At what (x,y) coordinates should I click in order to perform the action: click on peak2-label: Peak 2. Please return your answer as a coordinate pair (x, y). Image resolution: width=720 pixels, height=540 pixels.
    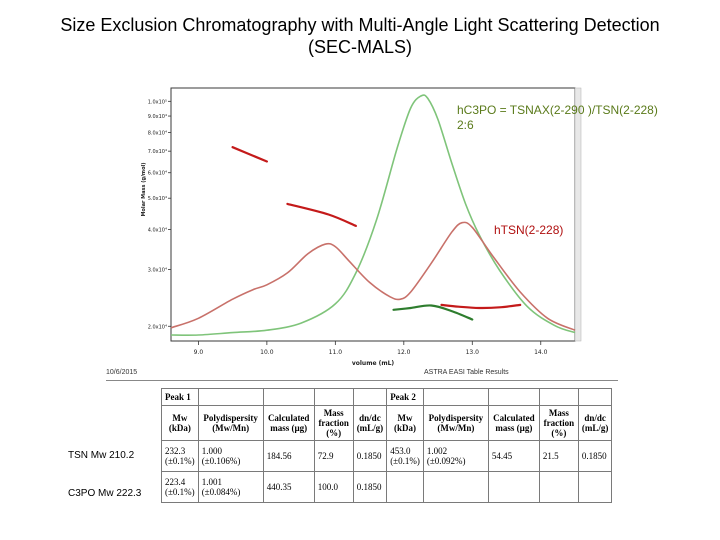
    Looking at the image, I should click on (405, 397).